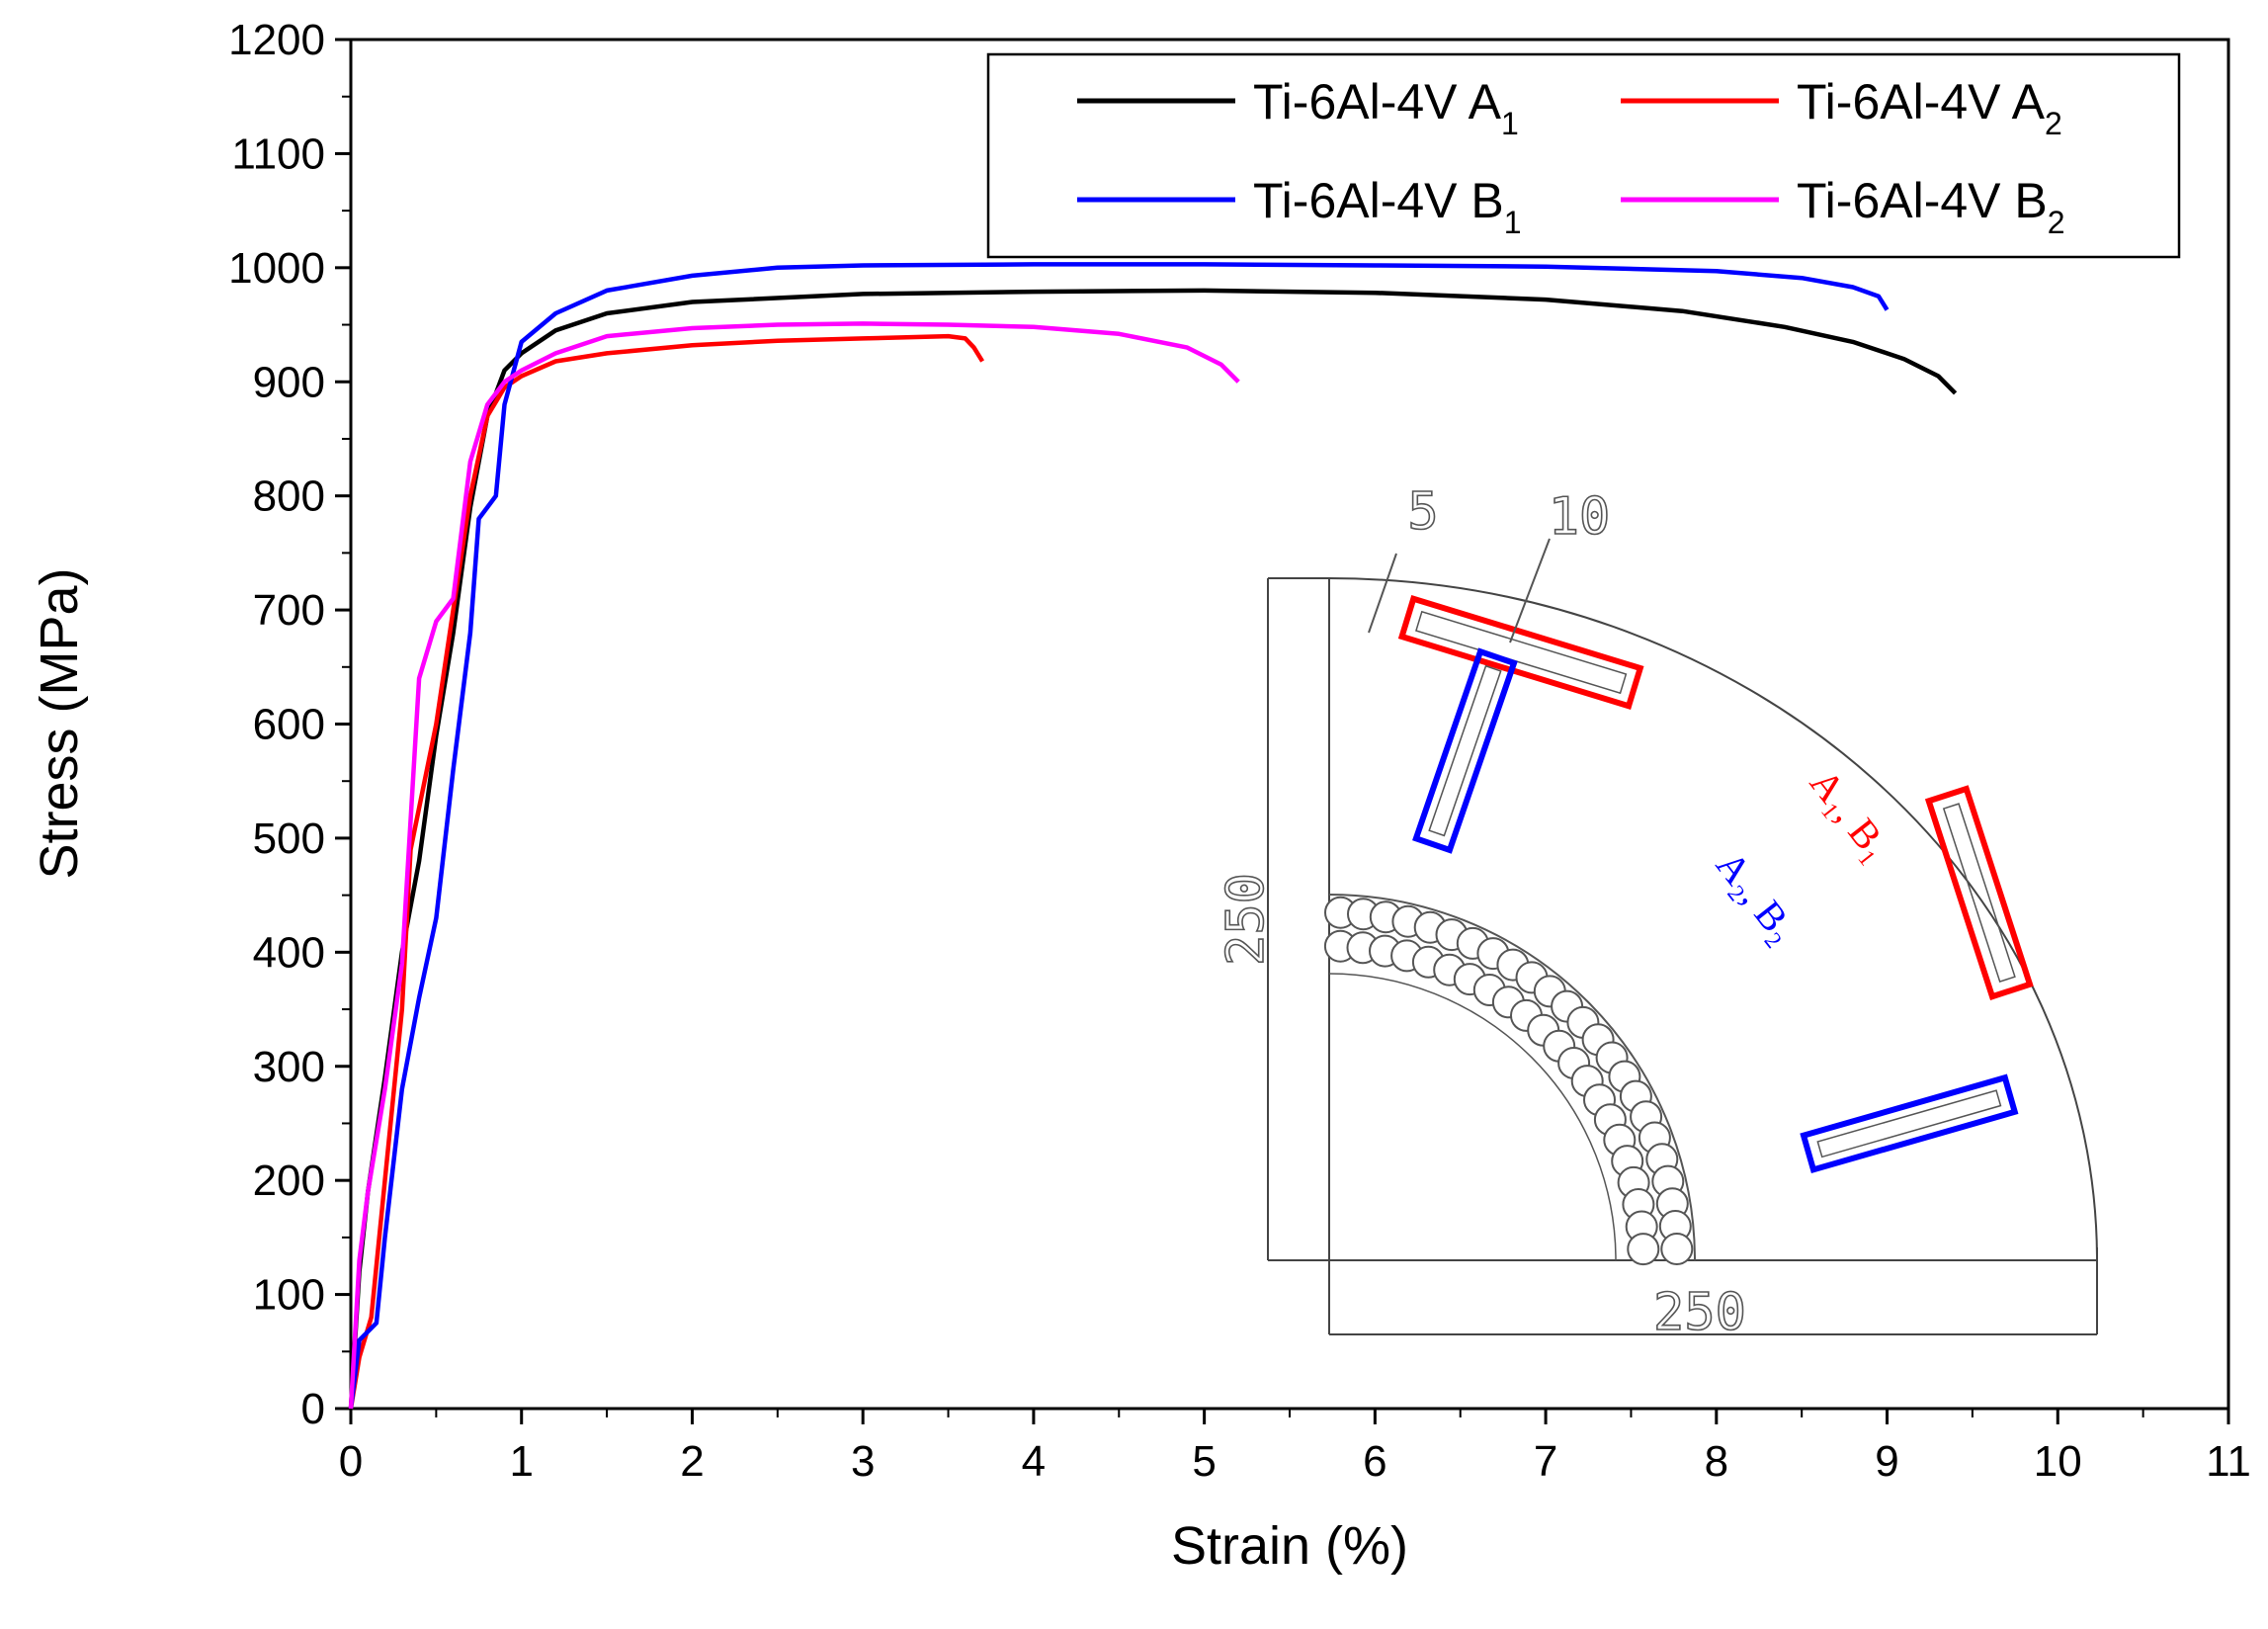 Image resolution: width=2268 pixels, height=1629 pixels. Describe the element at coordinates (1246, 919) in the screenshot. I see `inset-dim-height: 250` at that location.